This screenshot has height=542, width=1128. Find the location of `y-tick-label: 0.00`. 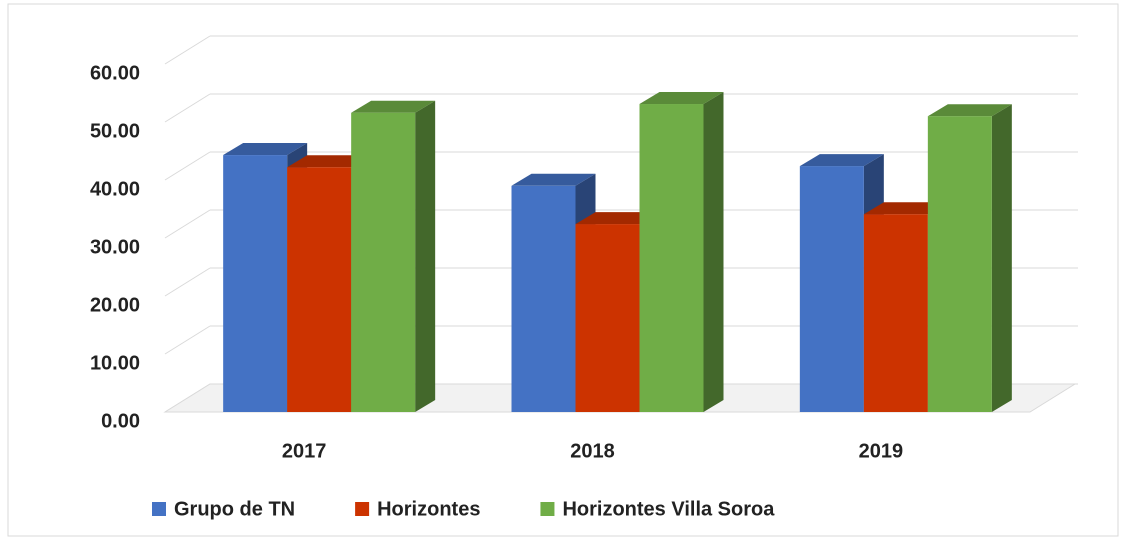

y-tick-label: 0.00 is located at coordinates (120, 421).